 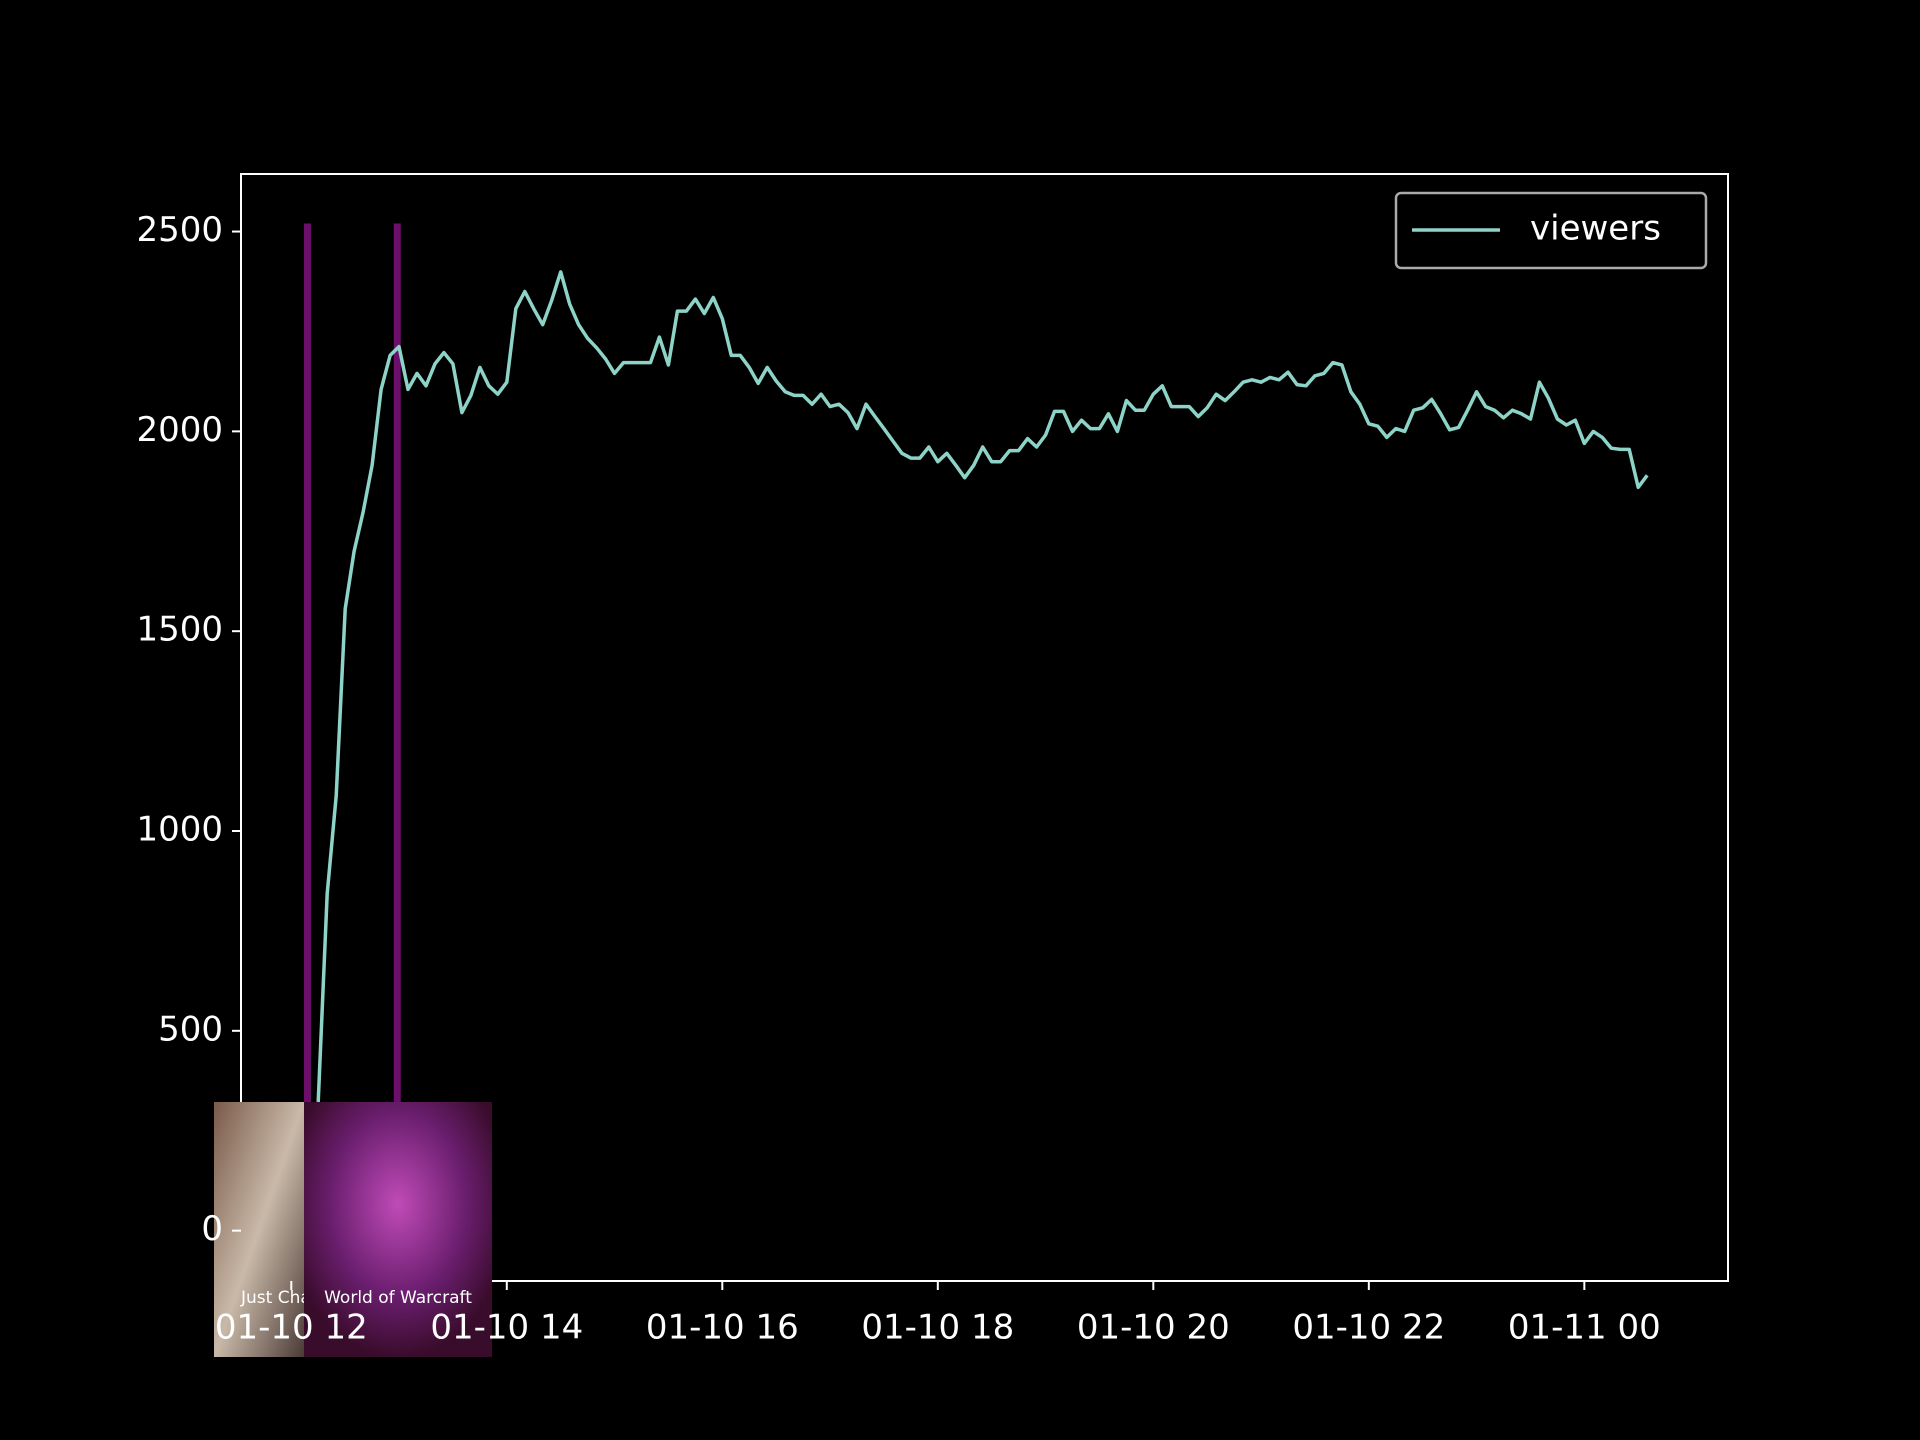 What do you see at coordinates (1368, 1328) in the screenshot?
I see `x-tick-label: 01-10 22` at bounding box center [1368, 1328].